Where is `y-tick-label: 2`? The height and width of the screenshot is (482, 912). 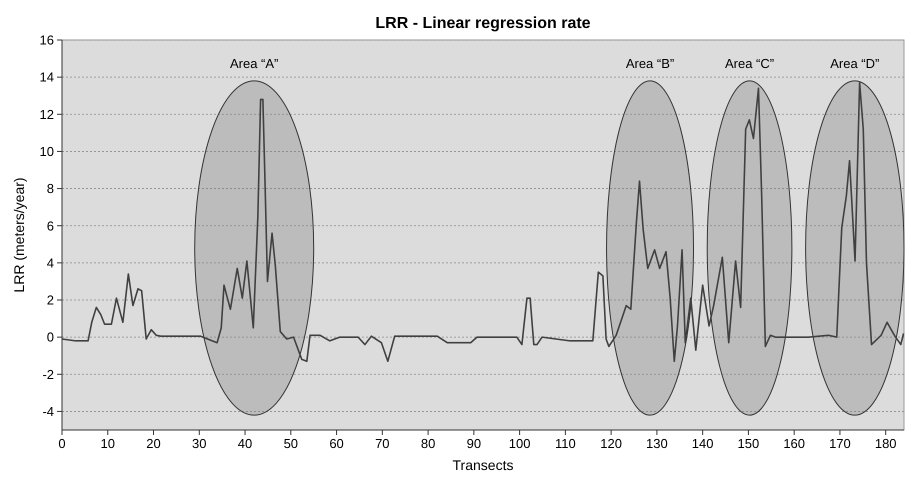 y-tick-label: 2 is located at coordinates (50, 300).